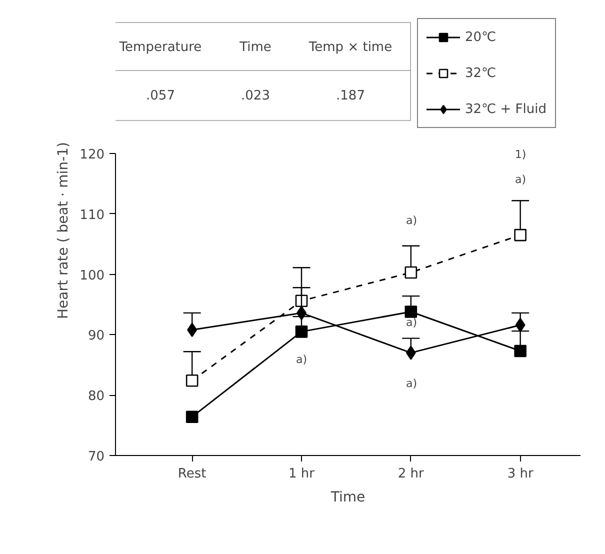 The width and height of the screenshot is (605, 554). Describe the element at coordinates (520, 474) in the screenshot. I see `x-tick-label: 3 hr` at that location.